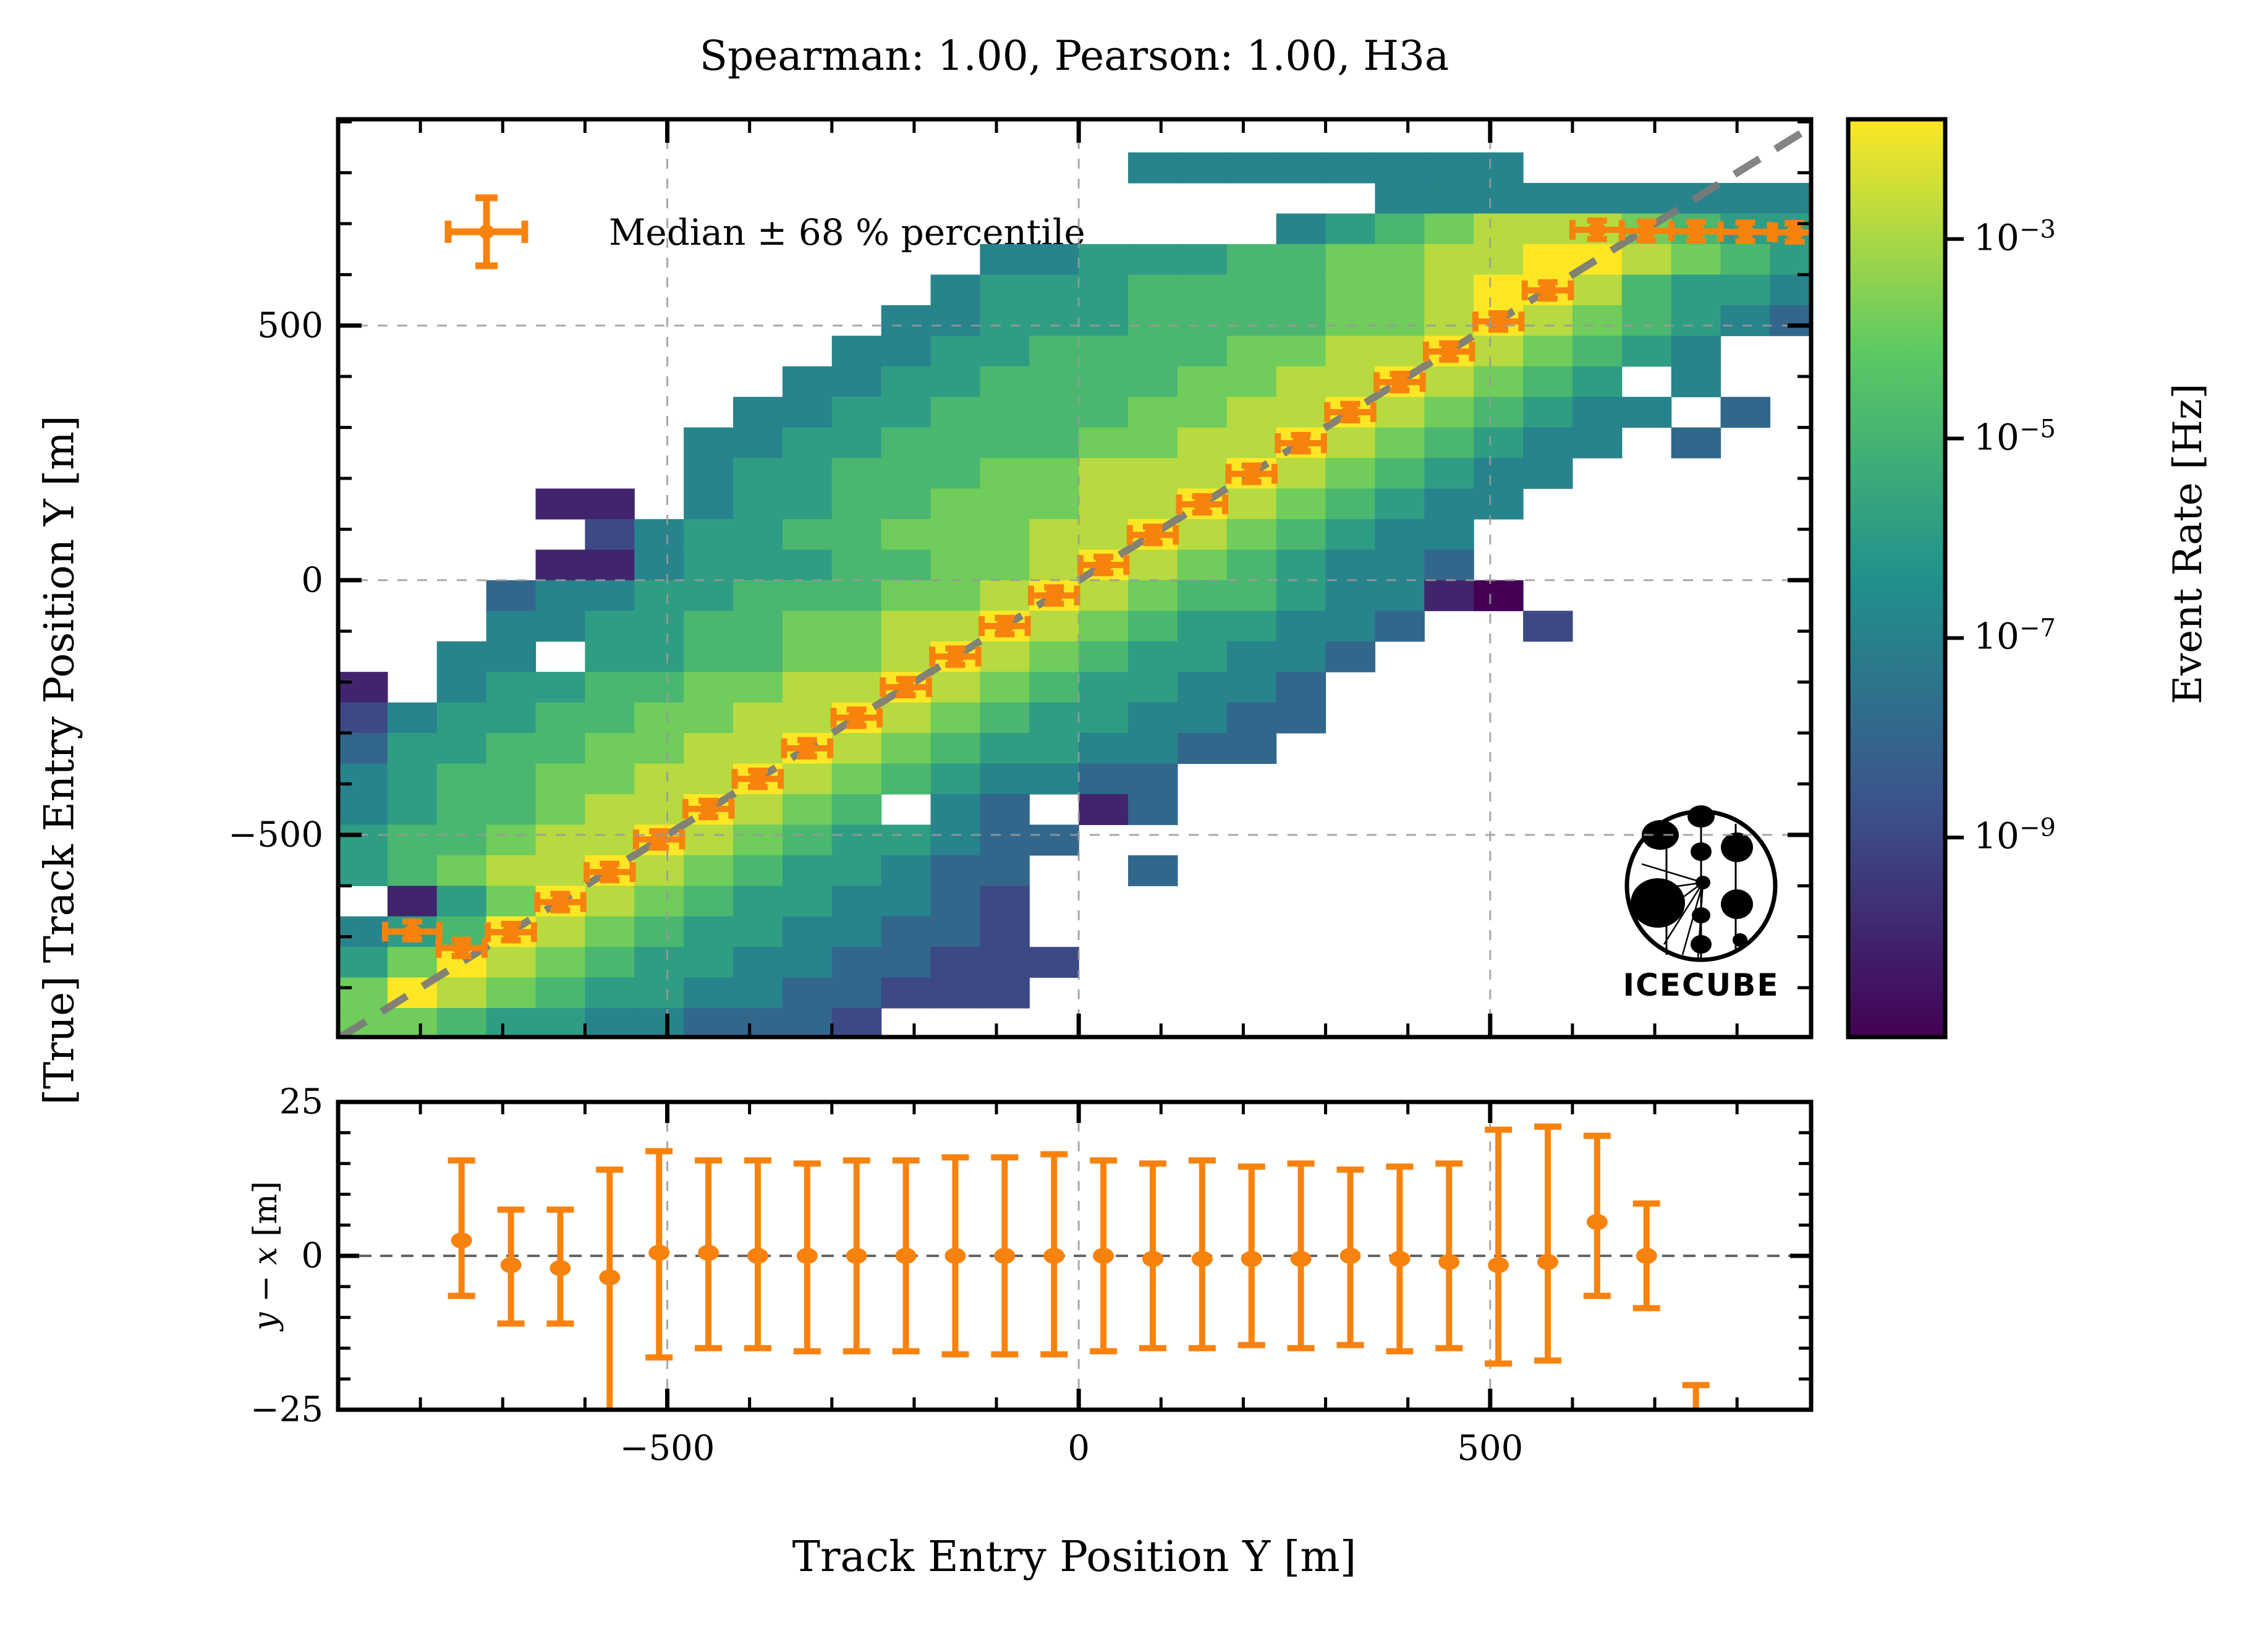 This screenshot has height=1652, width=2258. I want to click on y-tick-label-residual: 25, so click(301, 1102).